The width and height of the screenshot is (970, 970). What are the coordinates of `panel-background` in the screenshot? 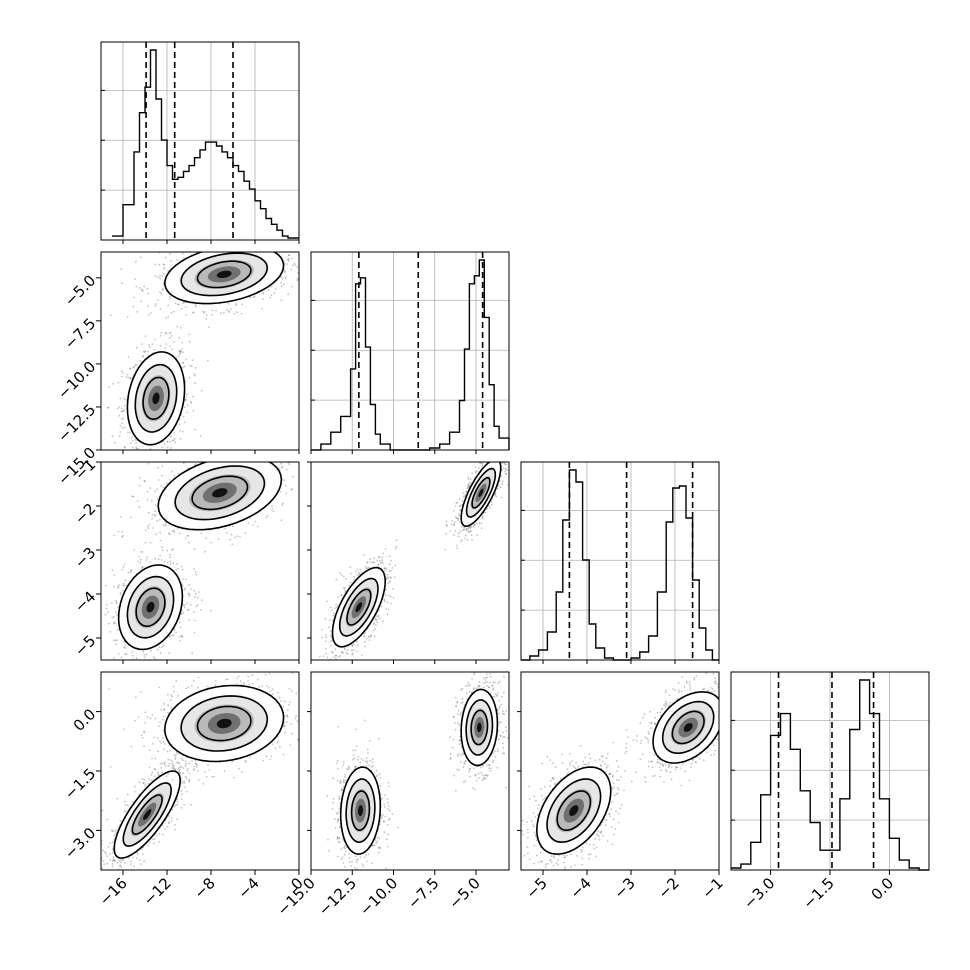 It's located at (200, 141).